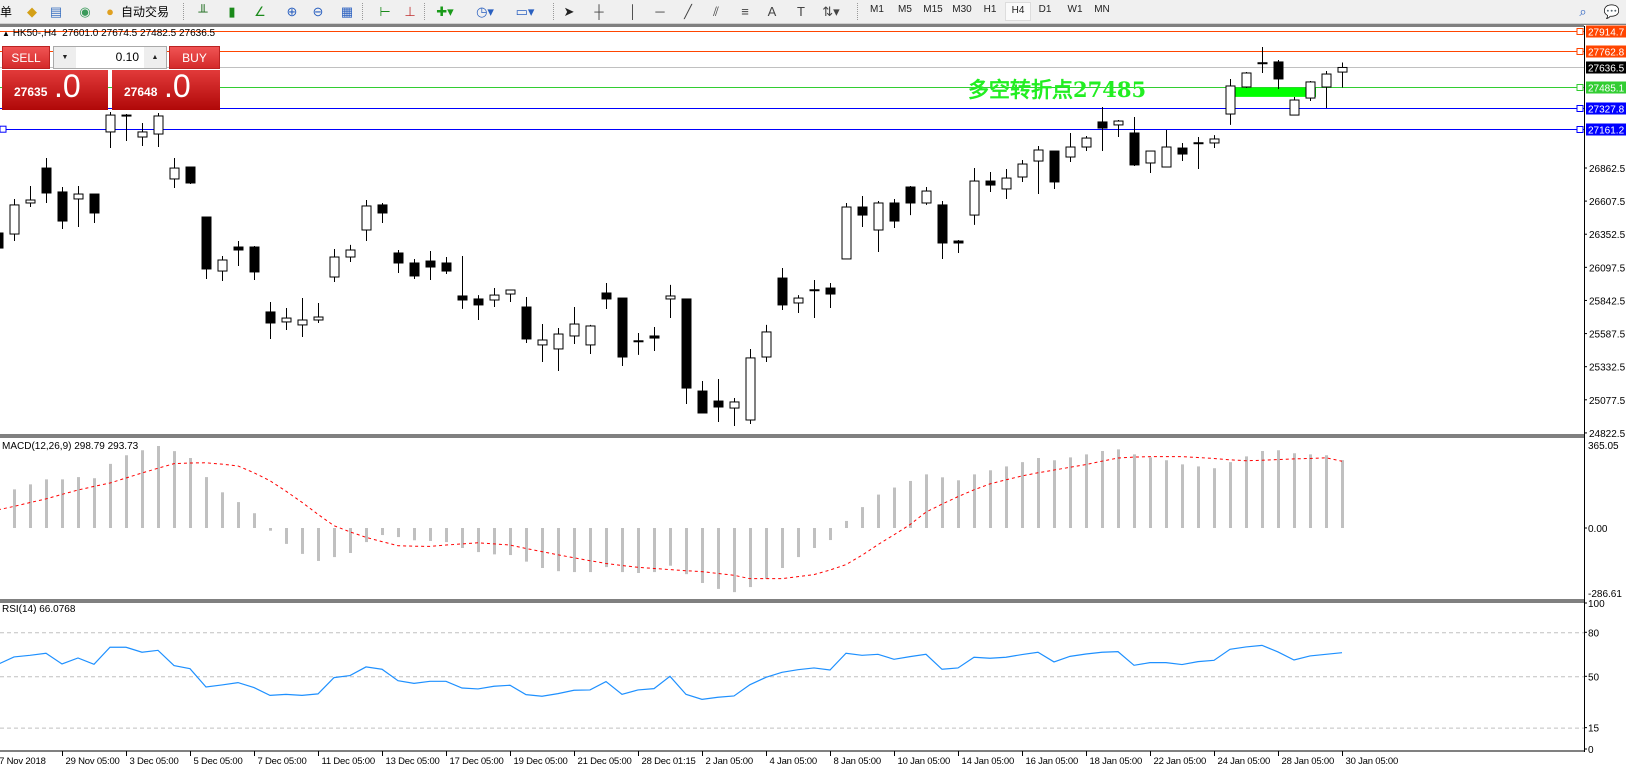 This screenshot has height=770, width=1626. I want to click on line-chart-icon: ∠, so click(260, 11).